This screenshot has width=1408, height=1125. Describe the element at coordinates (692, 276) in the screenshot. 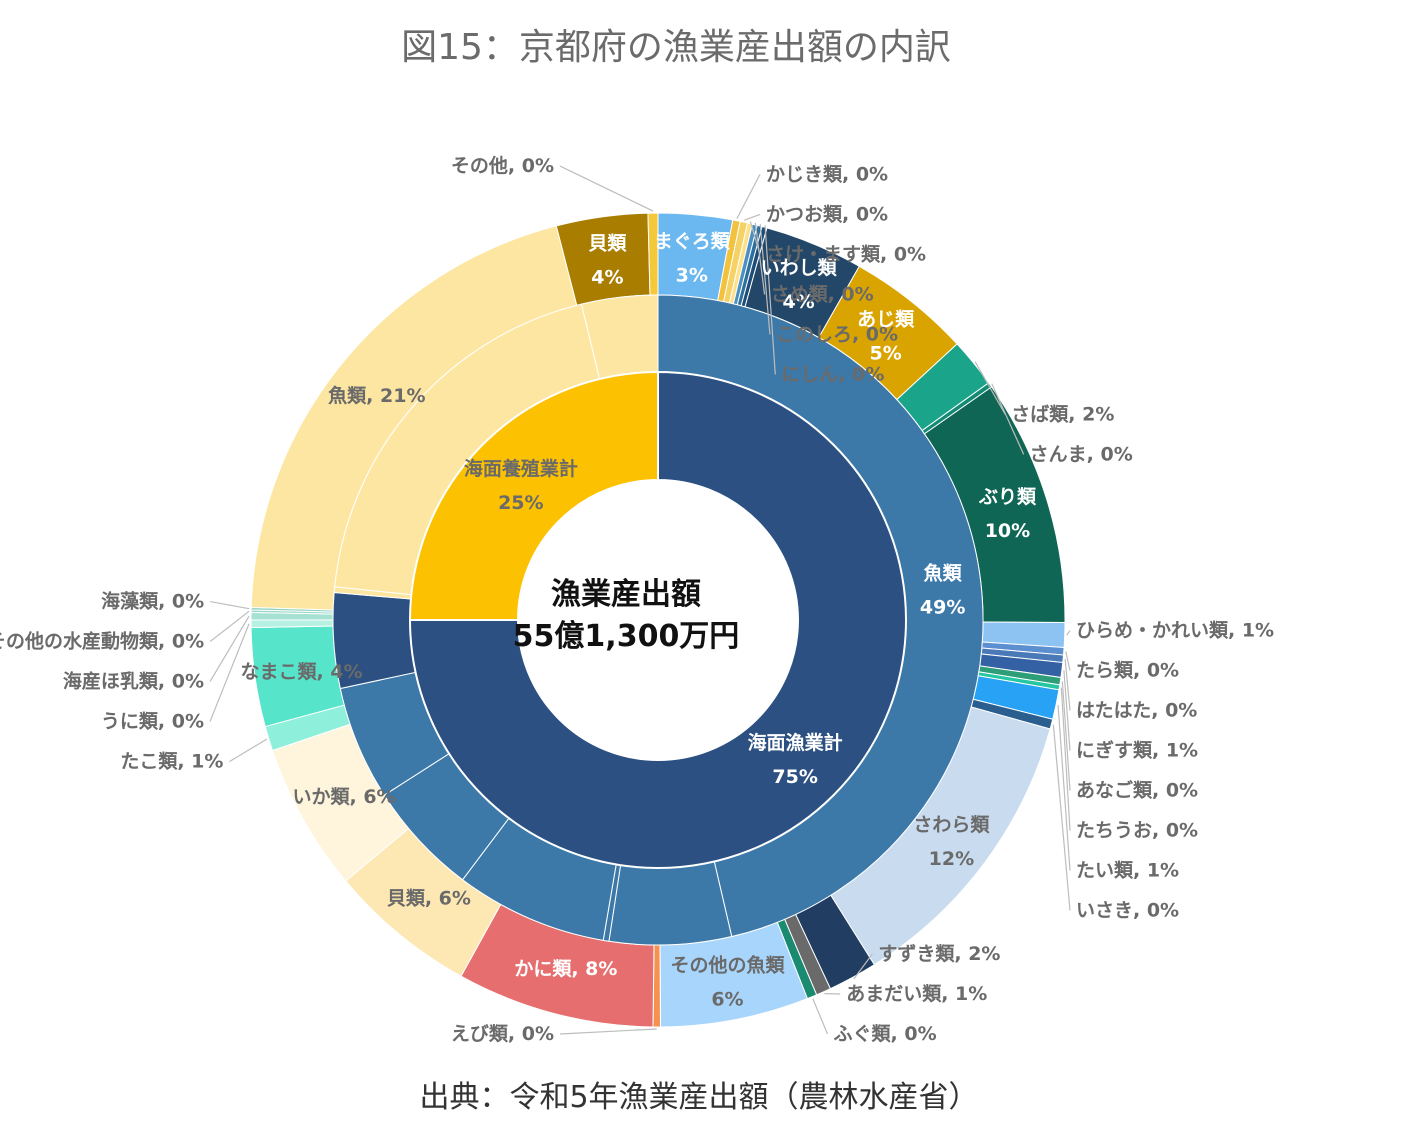

I see `outer-value-label-0: 3%` at that location.